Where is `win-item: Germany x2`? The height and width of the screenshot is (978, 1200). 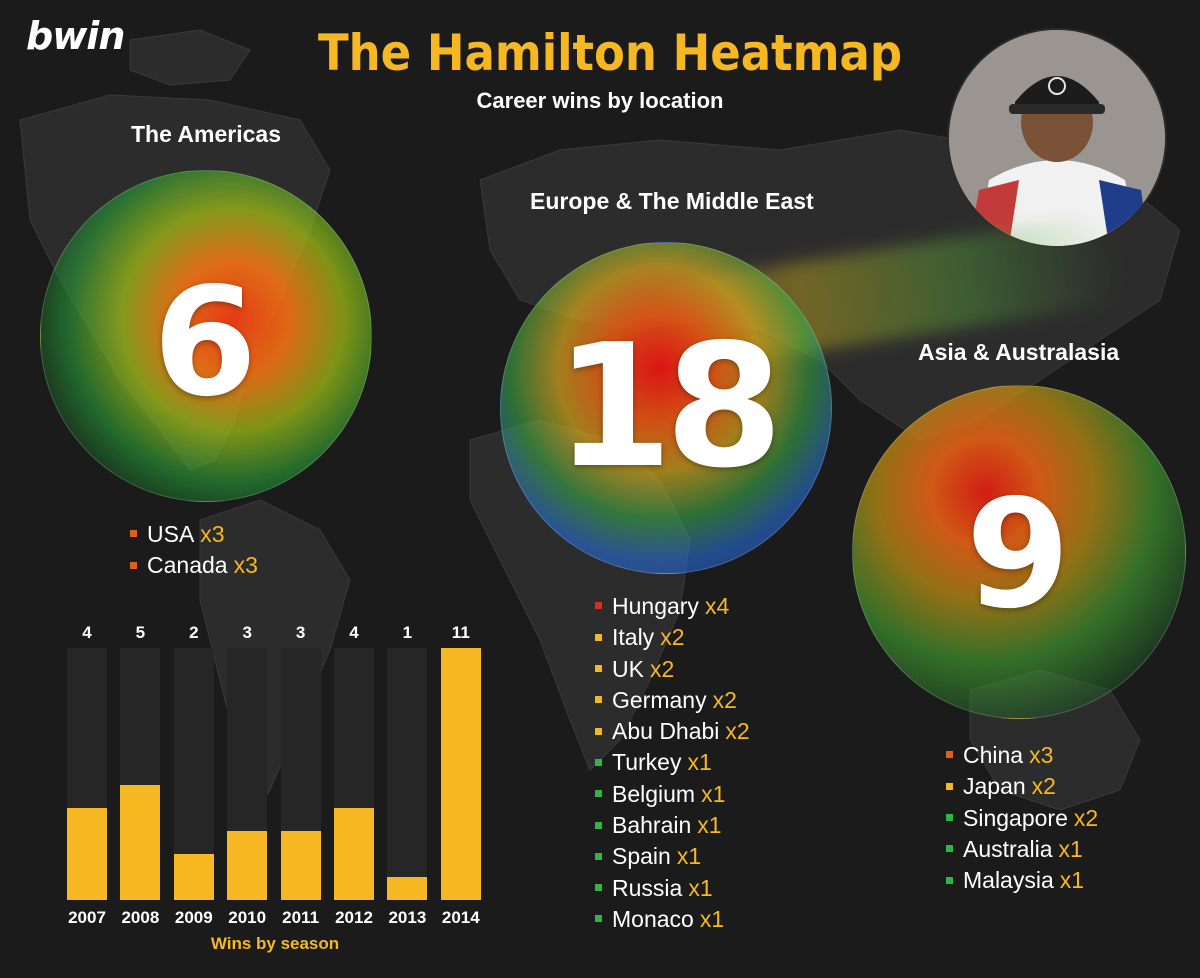
win-item: Germany x2 is located at coordinates (672, 700).